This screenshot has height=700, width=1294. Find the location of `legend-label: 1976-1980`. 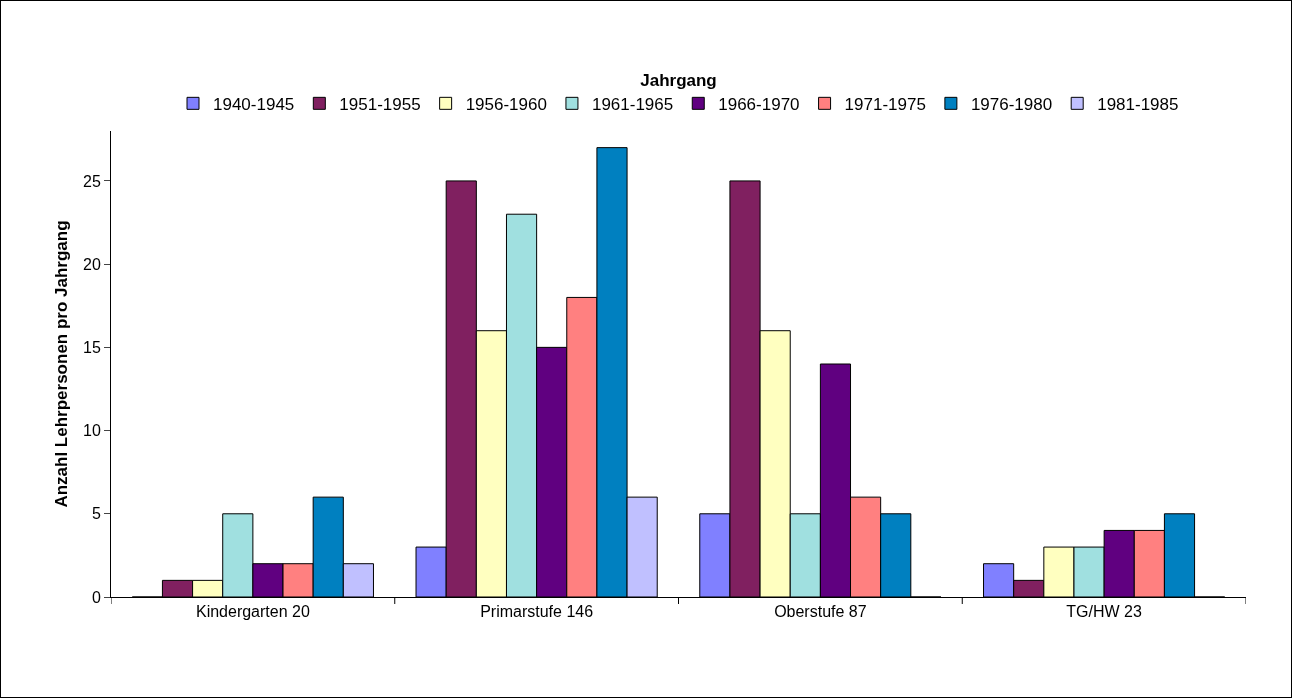

legend-label: 1976-1980 is located at coordinates (1011, 104).